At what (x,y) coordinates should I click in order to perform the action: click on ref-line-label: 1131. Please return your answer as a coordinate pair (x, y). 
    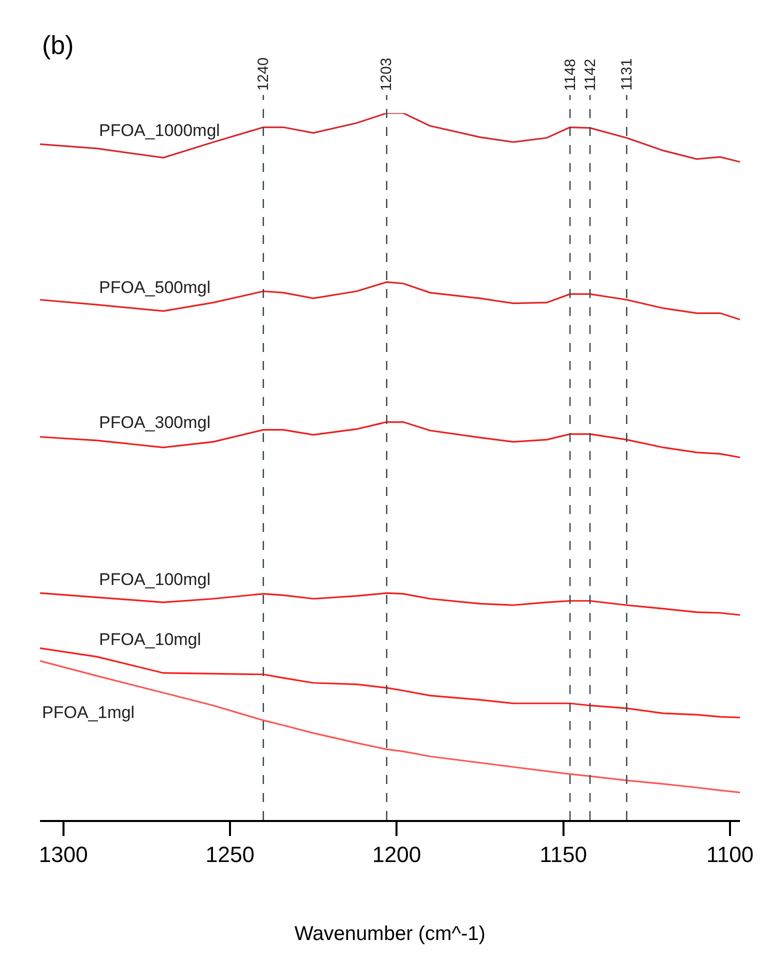
    Looking at the image, I should click on (627, 74).